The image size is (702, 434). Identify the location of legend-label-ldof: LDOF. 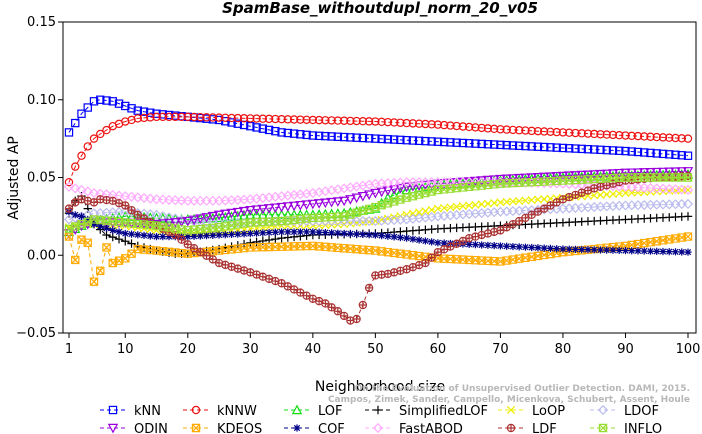
(641, 411).